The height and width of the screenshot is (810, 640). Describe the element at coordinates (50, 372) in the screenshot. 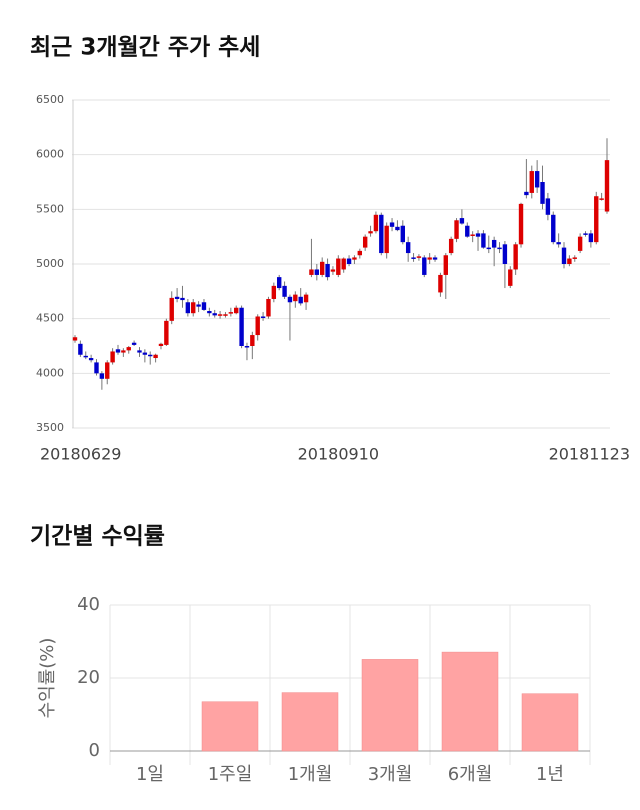

I see `y-tick-label: 4000` at that location.